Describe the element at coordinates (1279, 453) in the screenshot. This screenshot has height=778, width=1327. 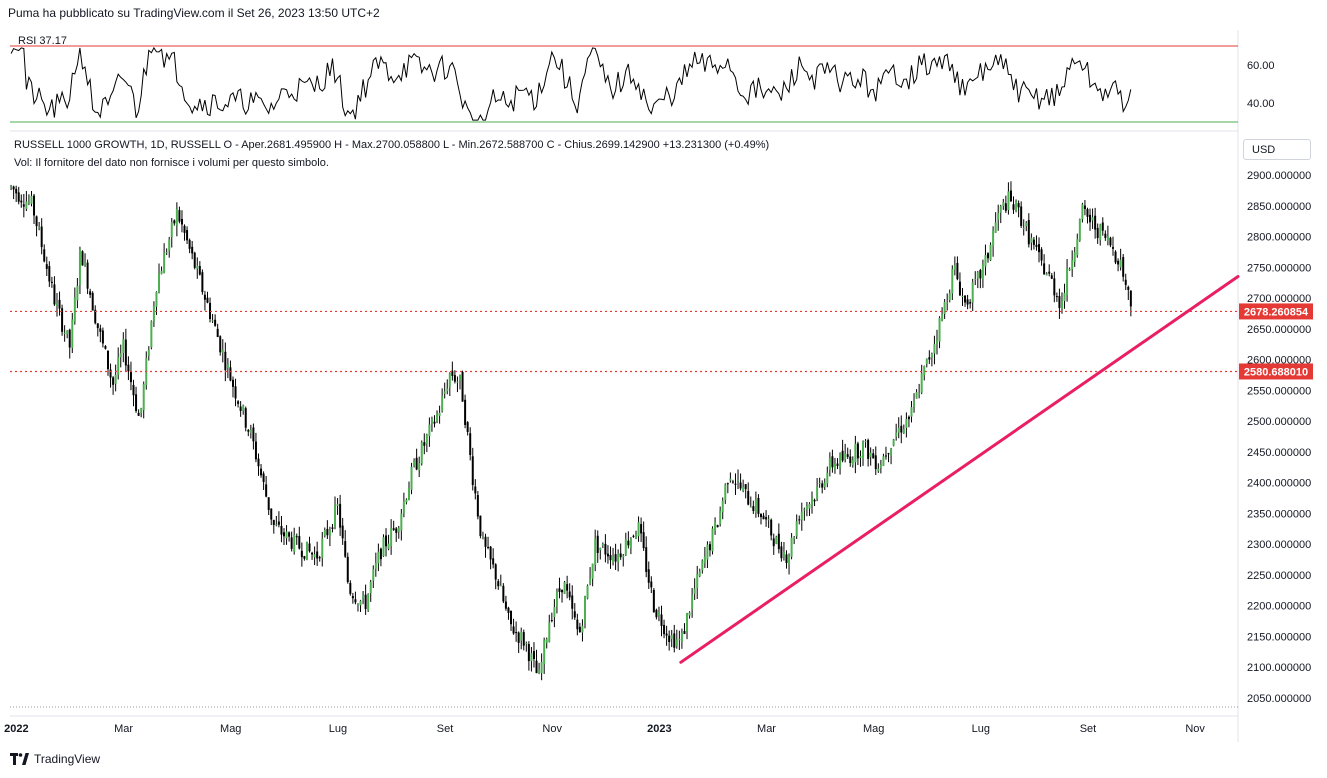
I see `price-tick-label: 2450.000000` at that location.